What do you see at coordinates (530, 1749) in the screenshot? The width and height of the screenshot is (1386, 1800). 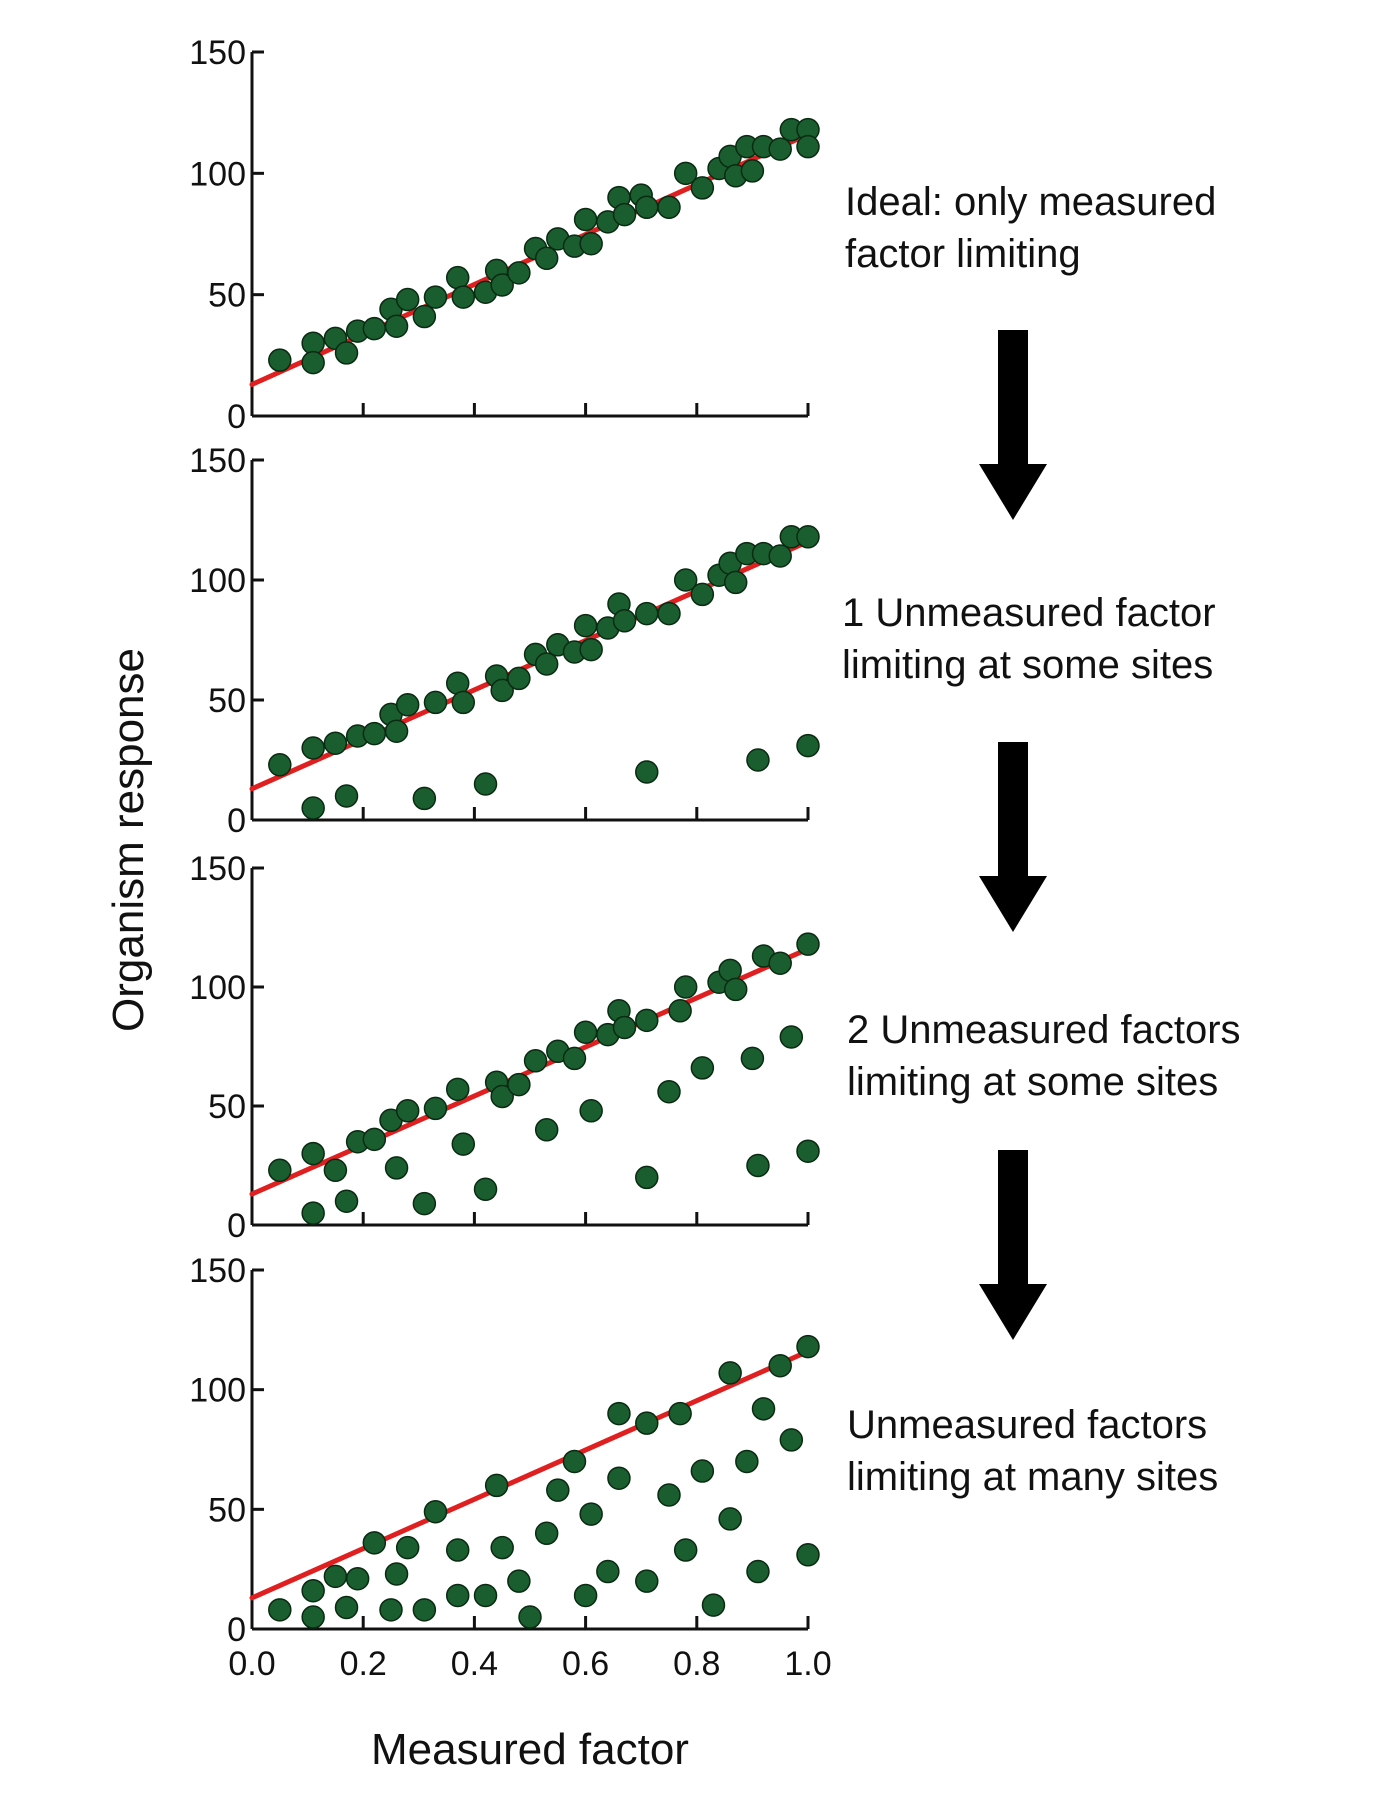 I see `x-axis-title: Measured factor` at bounding box center [530, 1749].